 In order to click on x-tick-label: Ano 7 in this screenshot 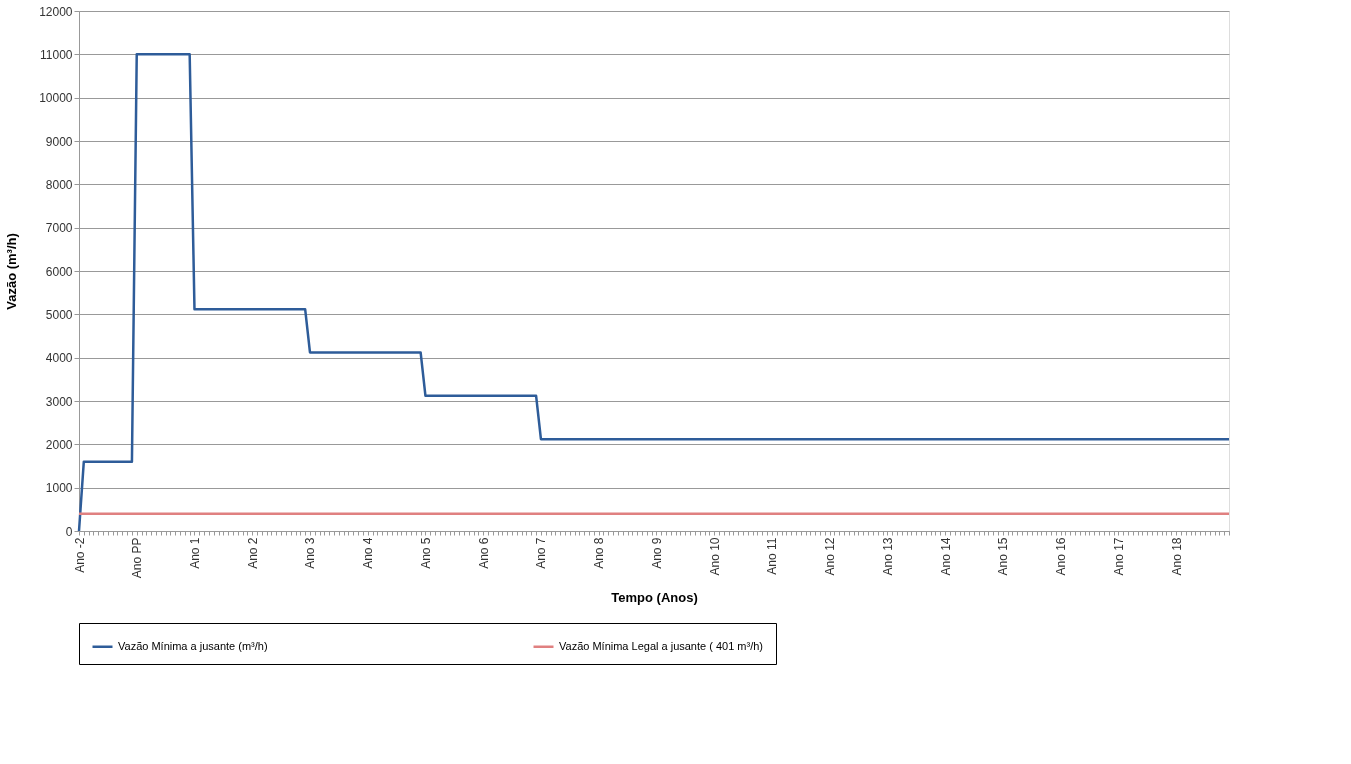, I will do `click(541, 553)`.